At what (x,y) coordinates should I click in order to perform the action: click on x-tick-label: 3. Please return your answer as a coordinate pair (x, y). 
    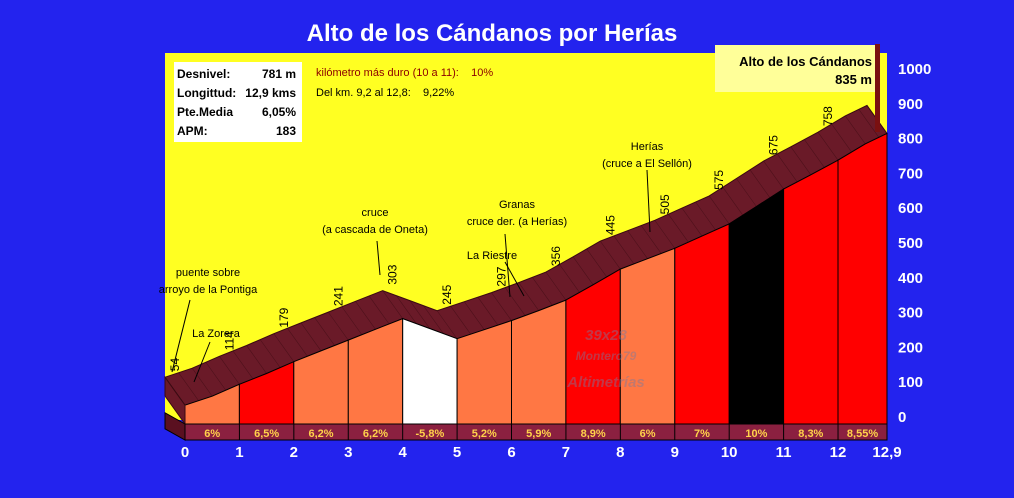
    Looking at the image, I should click on (348, 452).